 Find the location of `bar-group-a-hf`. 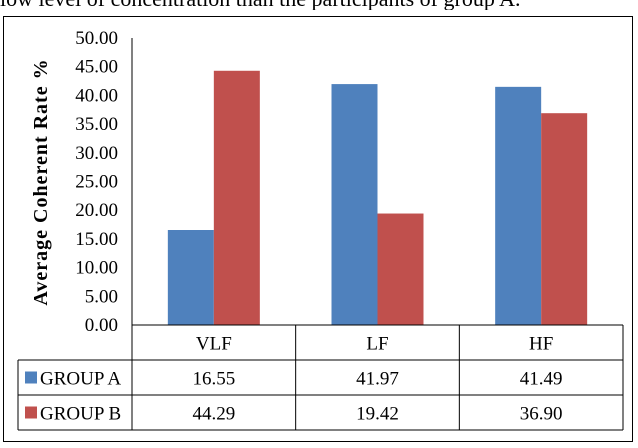

bar-group-a-hf is located at coordinates (518, 205).